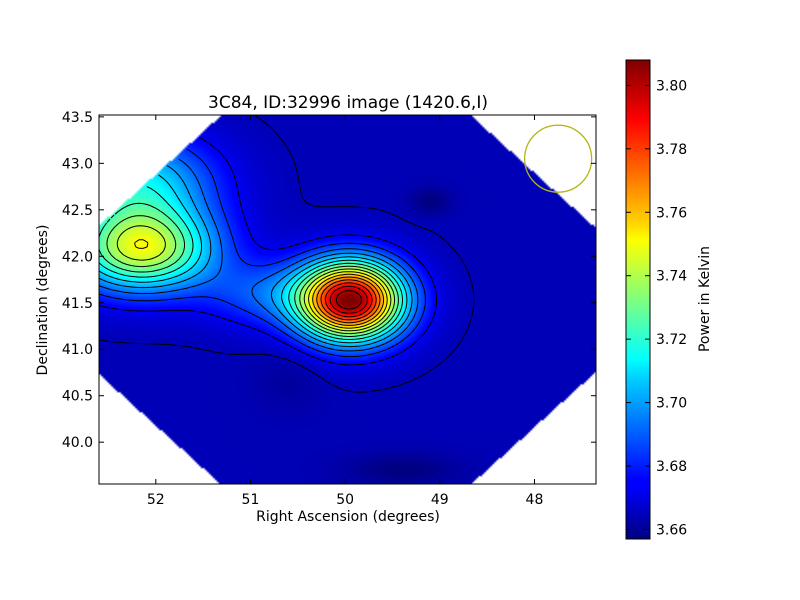 The height and width of the screenshot is (600, 800). What do you see at coordinates (251, 500) in the screenshot?
I see `x-tick-label: 51` at bounding box center [251, 500].